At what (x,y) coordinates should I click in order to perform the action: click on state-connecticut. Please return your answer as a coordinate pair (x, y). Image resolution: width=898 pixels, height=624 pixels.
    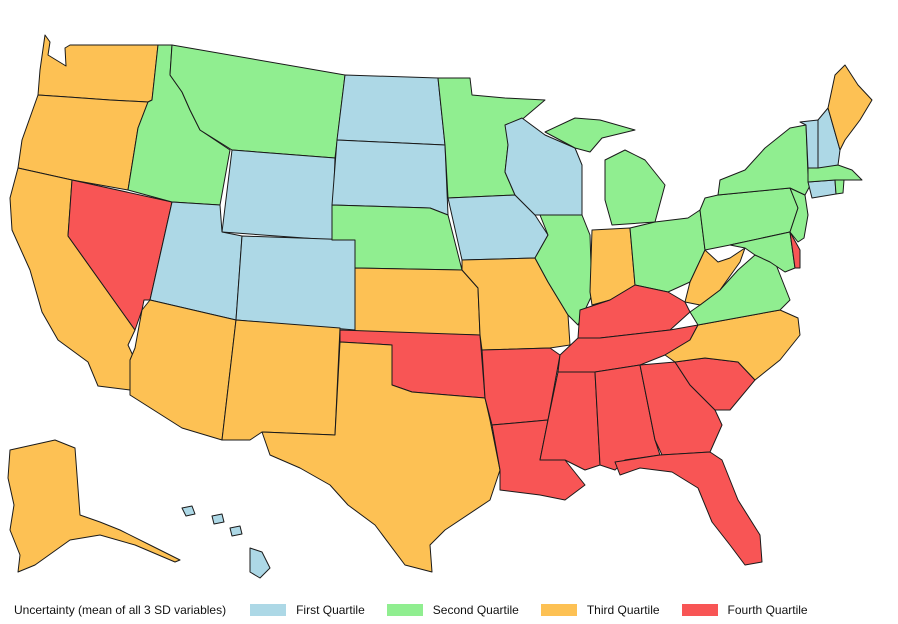
    Looking at the image, I should click on (822, 189).